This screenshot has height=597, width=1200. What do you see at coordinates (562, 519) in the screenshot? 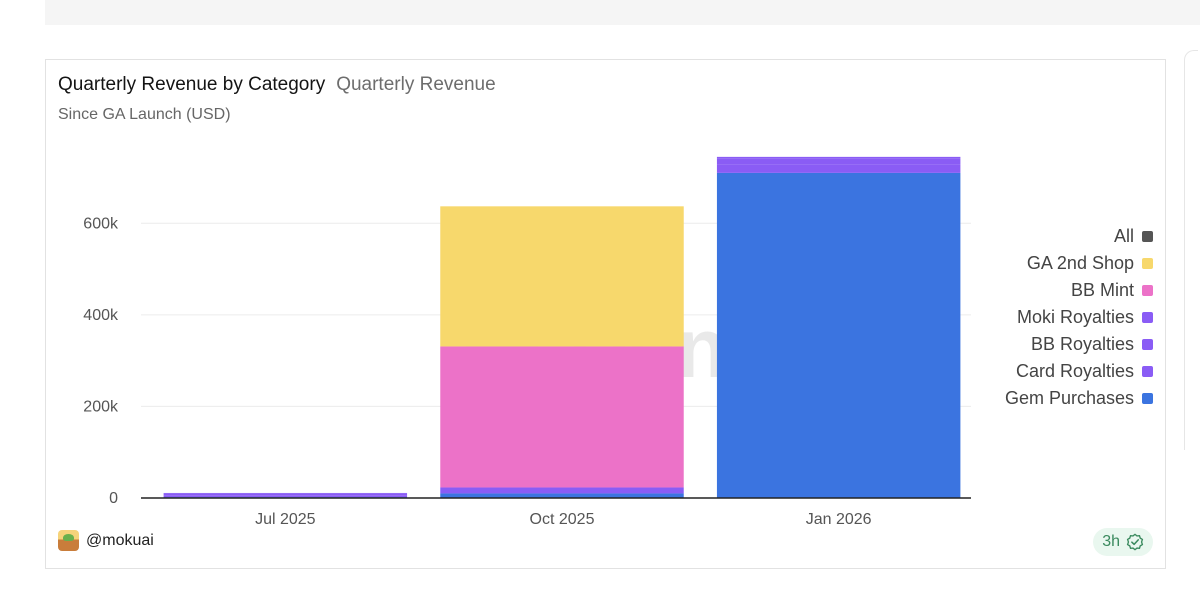
I see `x-tick-label: Oct 2025` at bounding box center [562, 519].